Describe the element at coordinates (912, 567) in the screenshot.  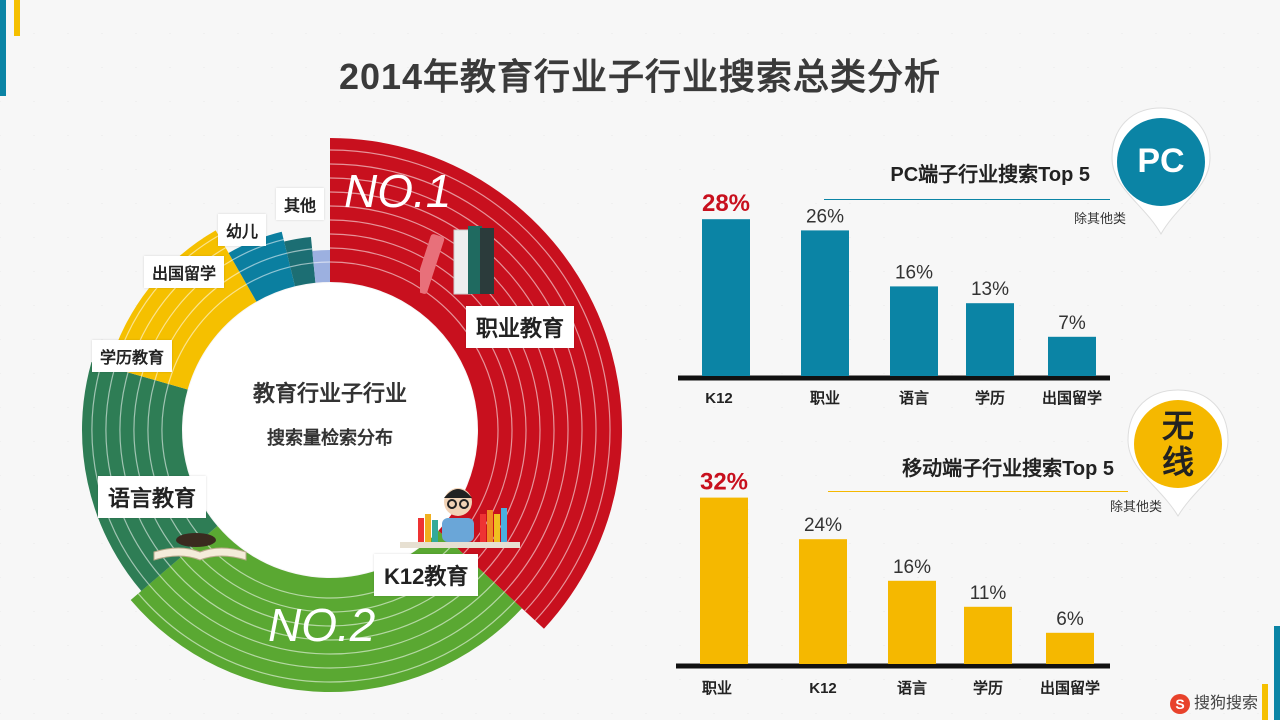
I see `chart1-value-label-2: 16%` at that location.